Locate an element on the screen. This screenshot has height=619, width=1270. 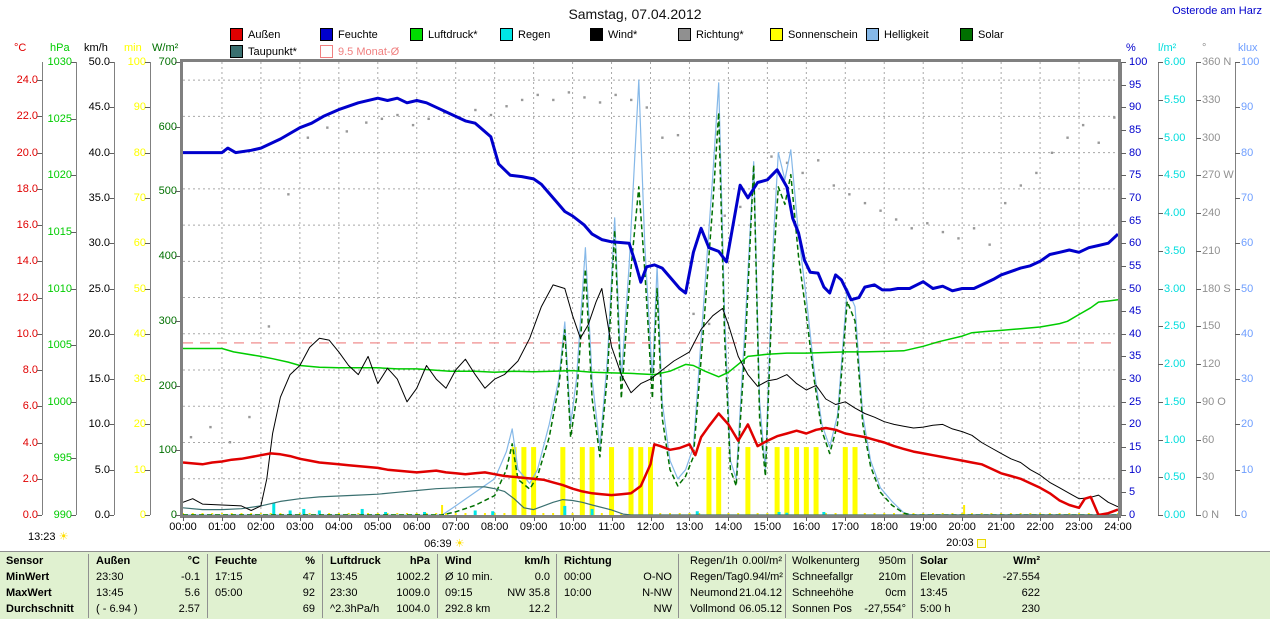
tick-label-temp: 18.0 is located at coordinates (27, 188).